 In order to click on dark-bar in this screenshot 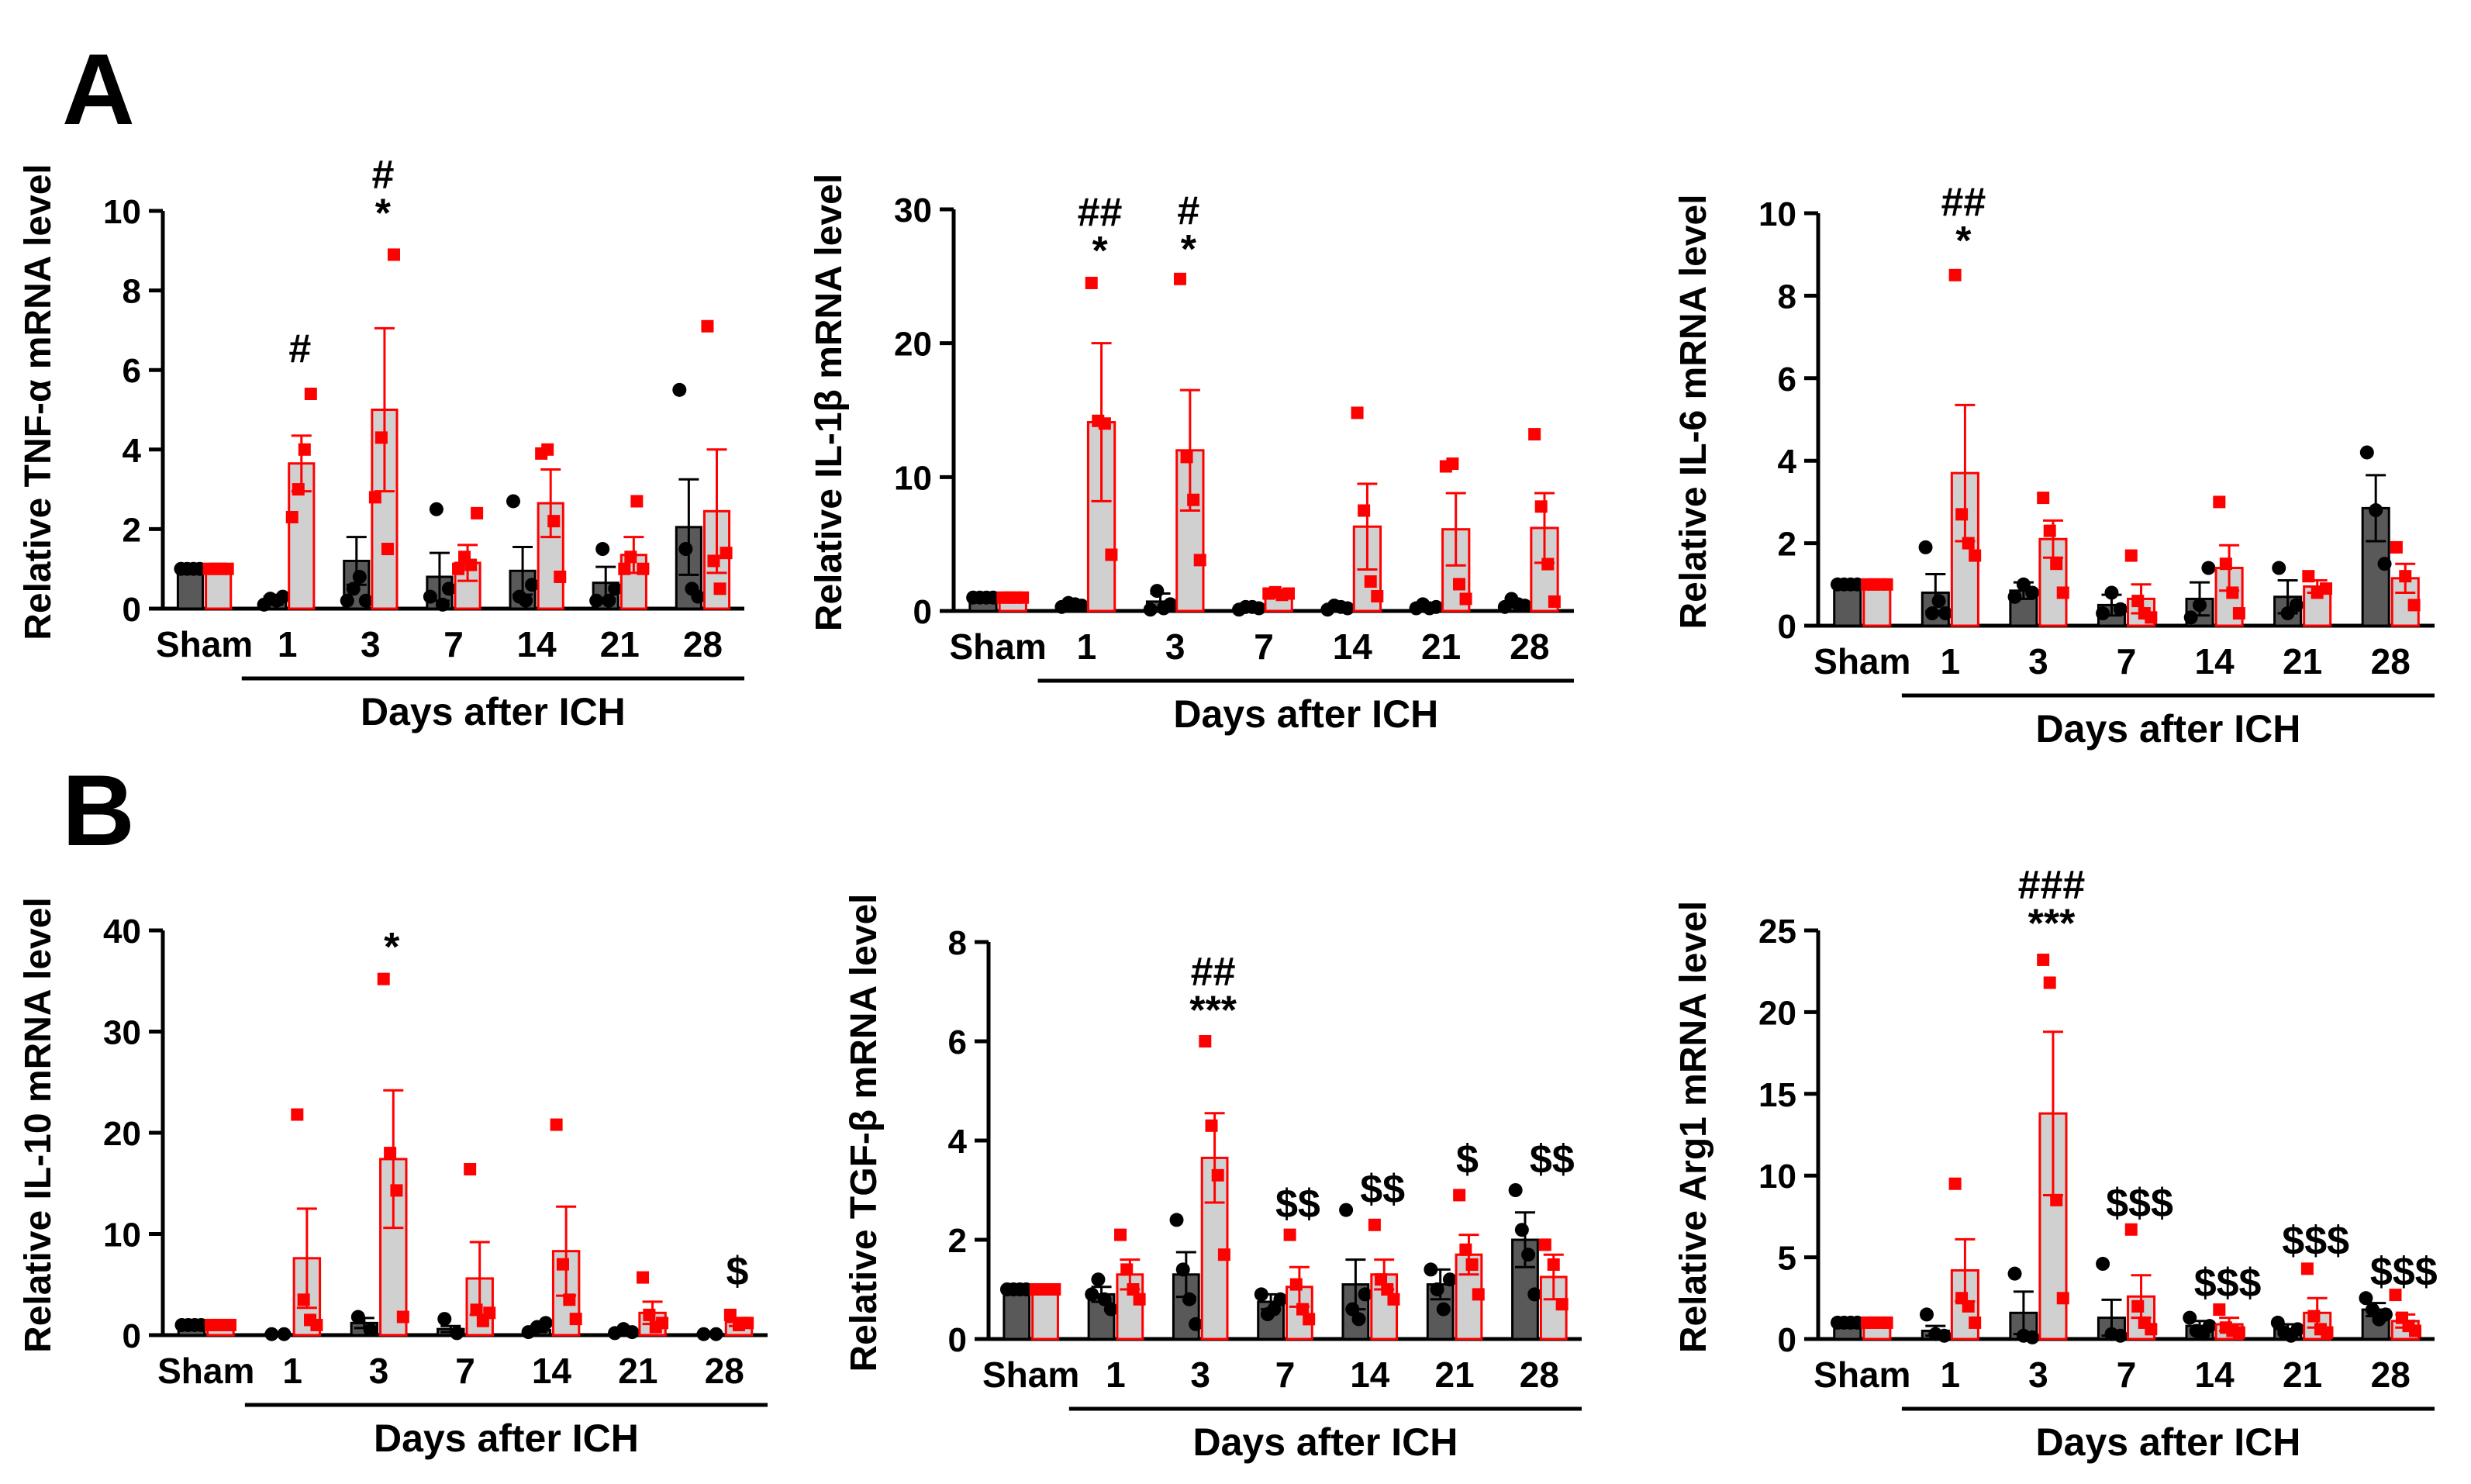, I will do `click(1017, 1314)`.